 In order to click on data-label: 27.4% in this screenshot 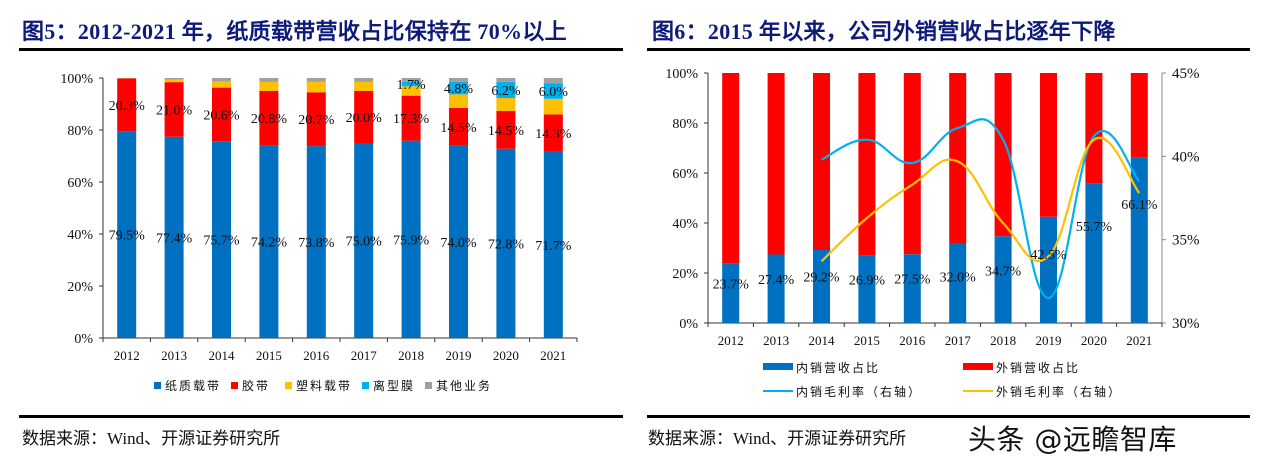, I will do `click(776, 280)`.